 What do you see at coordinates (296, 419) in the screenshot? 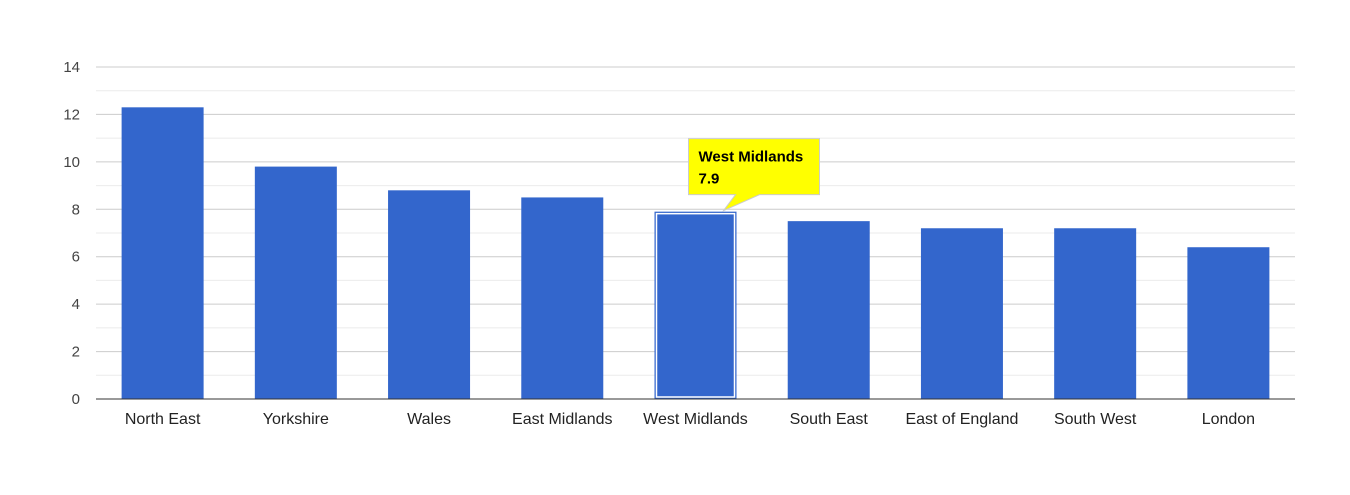
I see `x-tick-label: Yorkshire` at bounding box center [296, 419].